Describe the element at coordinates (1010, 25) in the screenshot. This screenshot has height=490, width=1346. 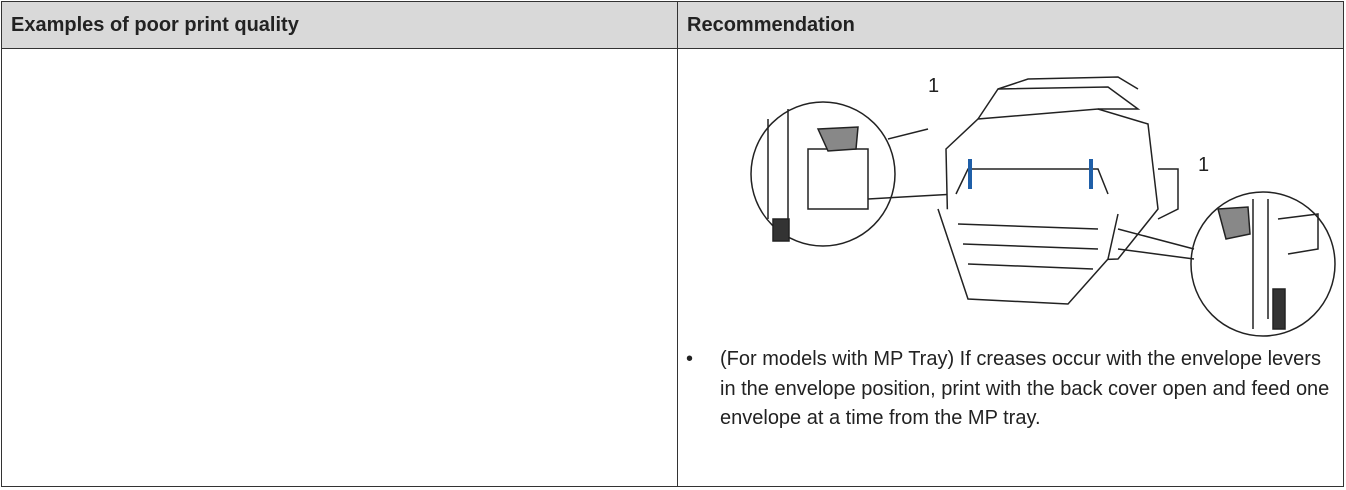
I see `column-header: Recommendation` at that location.